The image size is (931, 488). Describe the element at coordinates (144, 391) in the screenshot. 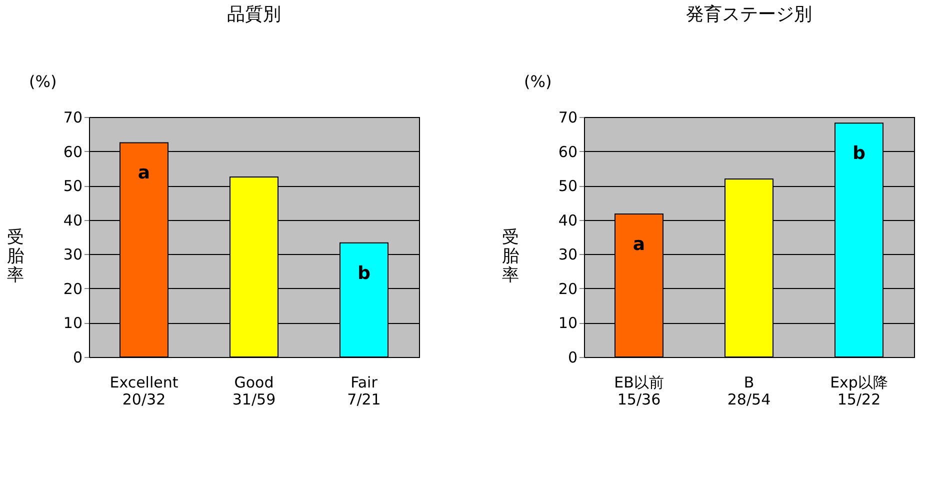

I see `x-tick-label: Excellent 20/32` at that location.